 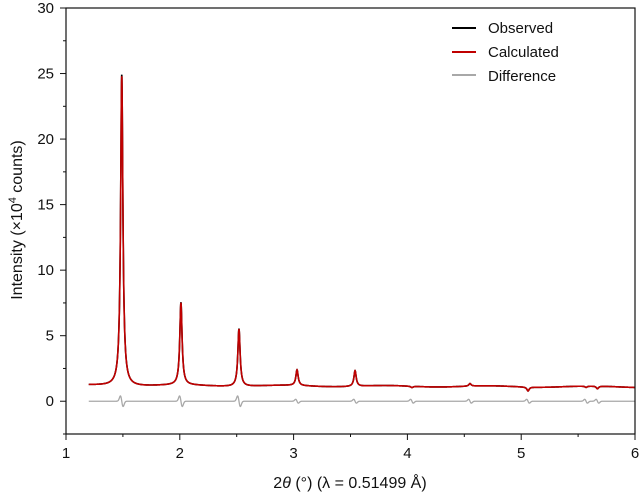 What do you see at coordinates (50, 336) in the screenshot?
I see `y-tick-label: 5` at bounding box center [50, 336].